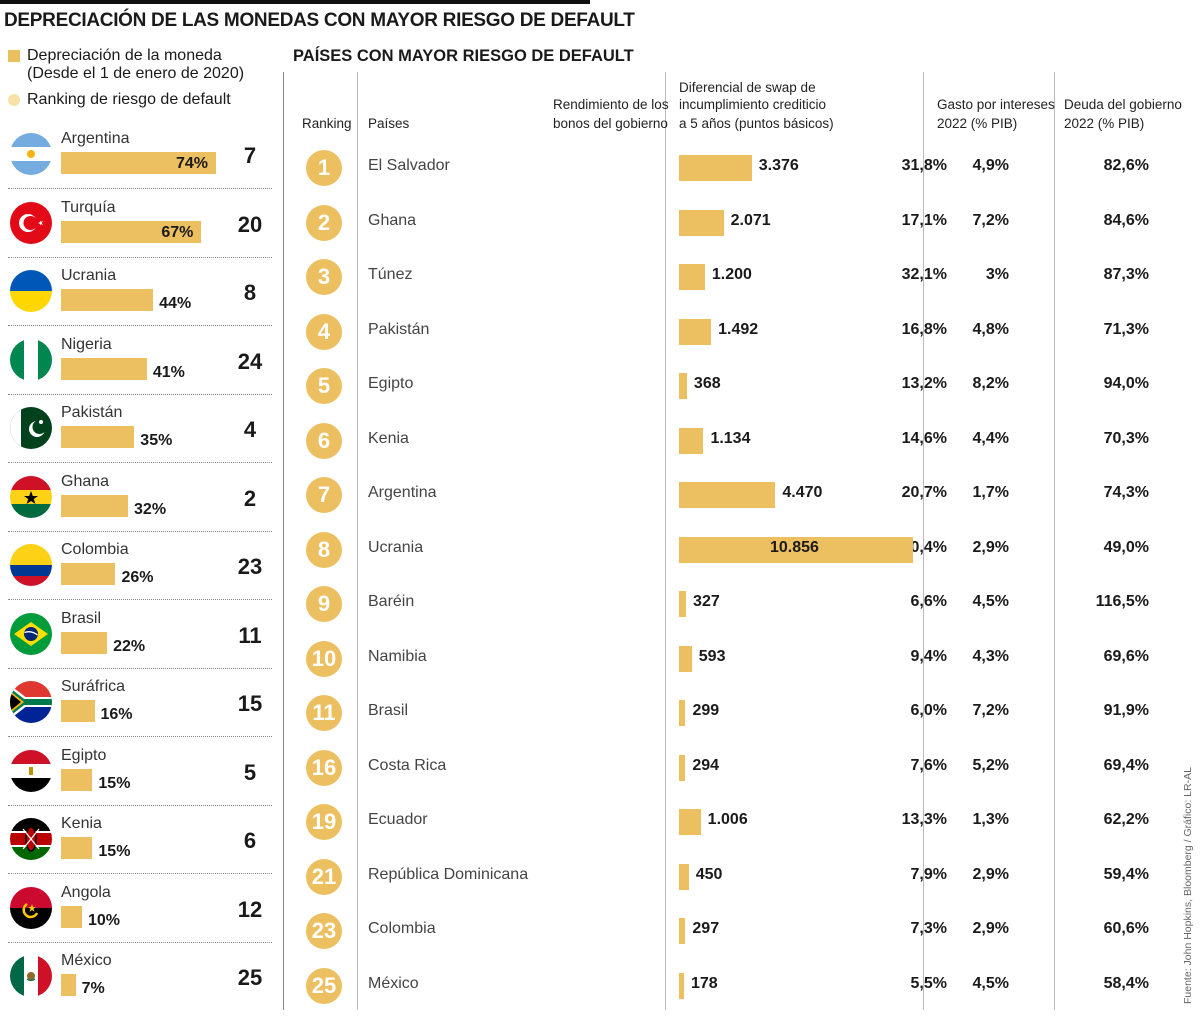 Image resolution: width=1200 pixels, height=1020 pixels. Describe the element at coordinates (448, 874) in the screenshot. I see `table-country: República Dominicana` at that location.